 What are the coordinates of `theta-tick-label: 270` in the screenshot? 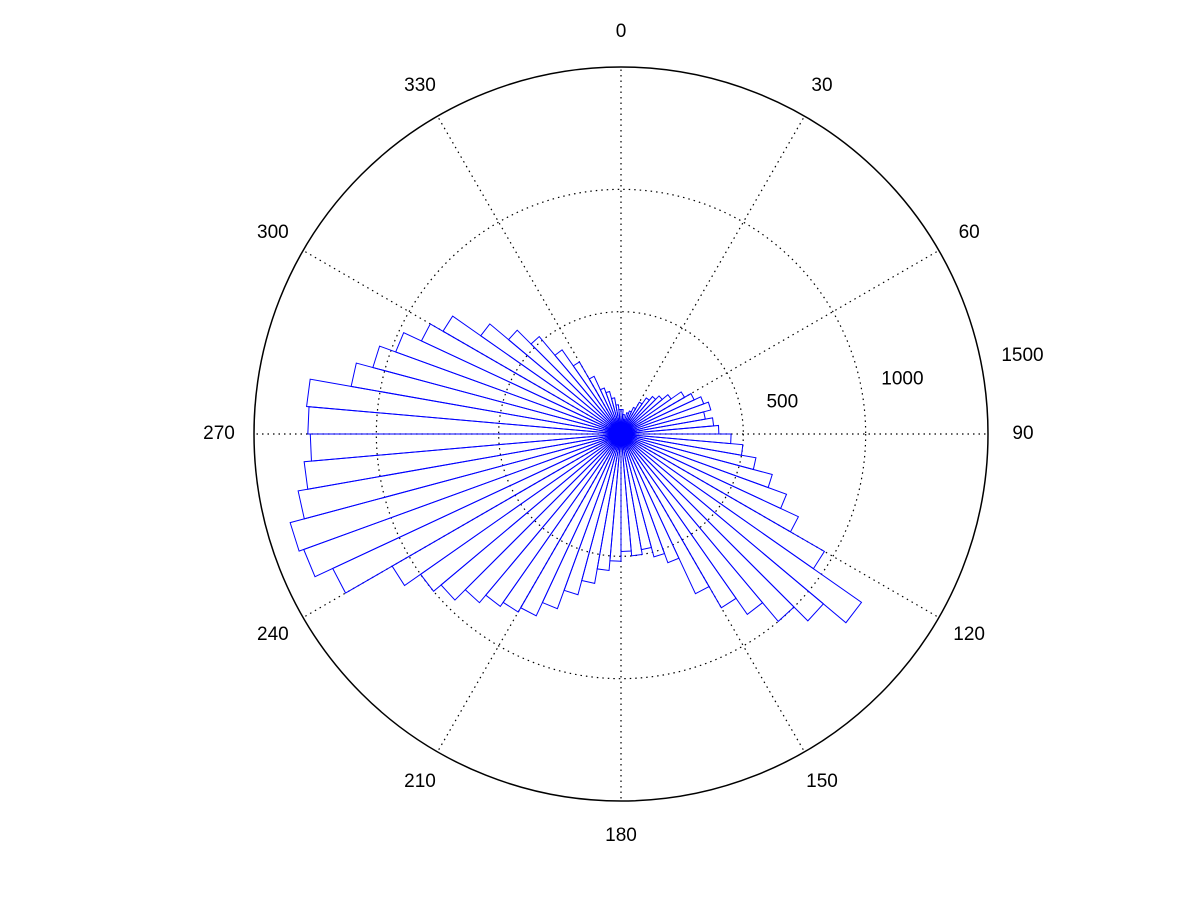 It's located at (219, 433).